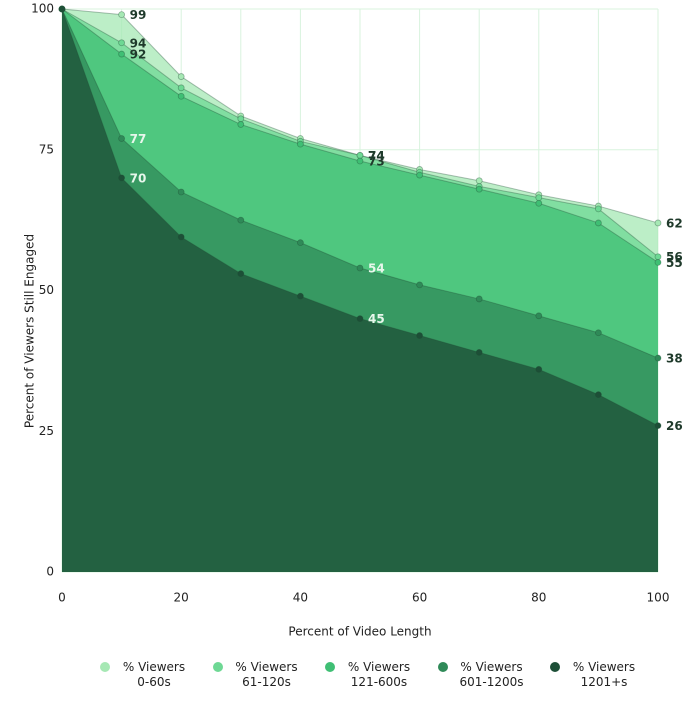 Image resolution: width=700 pixels, height=706 pixels. Describe the element at coordinates (376, 156) in the screenshot. I see `data-label: 74` at that location.